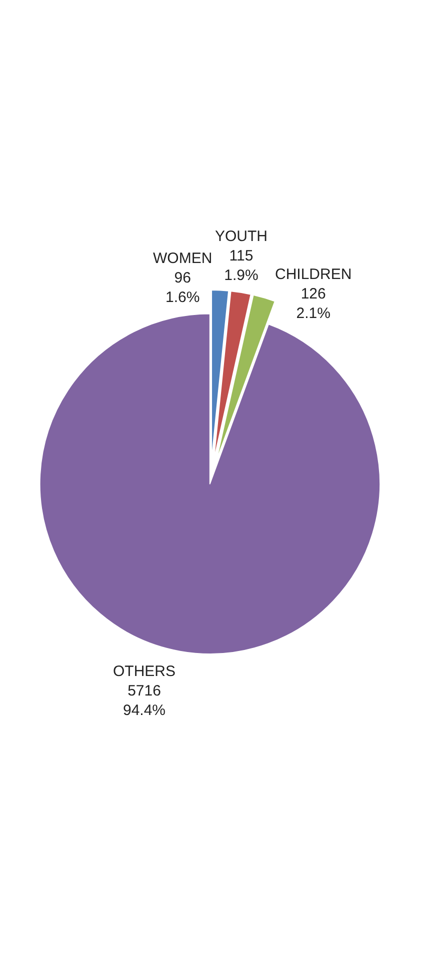 Image resolution: width=421 pixels, height=961 pixels. Describe the element at coordinates (241, 266) in the screenshot. I see `data-label: 115 1.9%` at that location.